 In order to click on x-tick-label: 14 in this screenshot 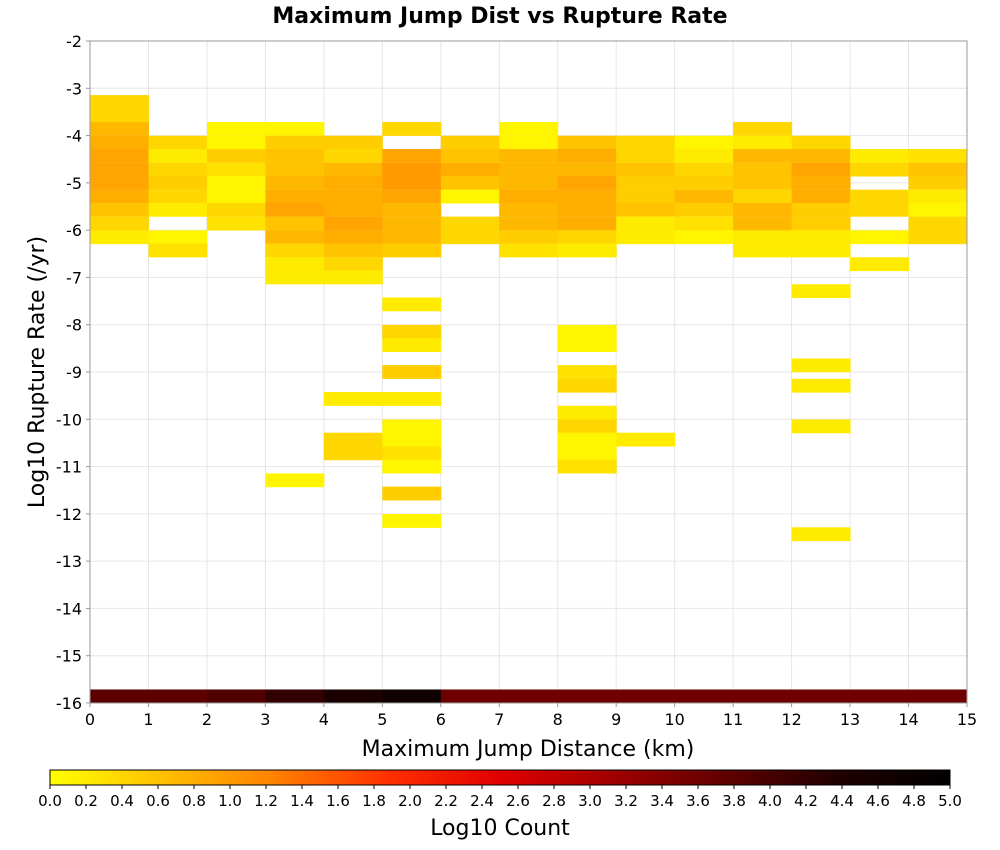, I will do `click(908, 719)`.